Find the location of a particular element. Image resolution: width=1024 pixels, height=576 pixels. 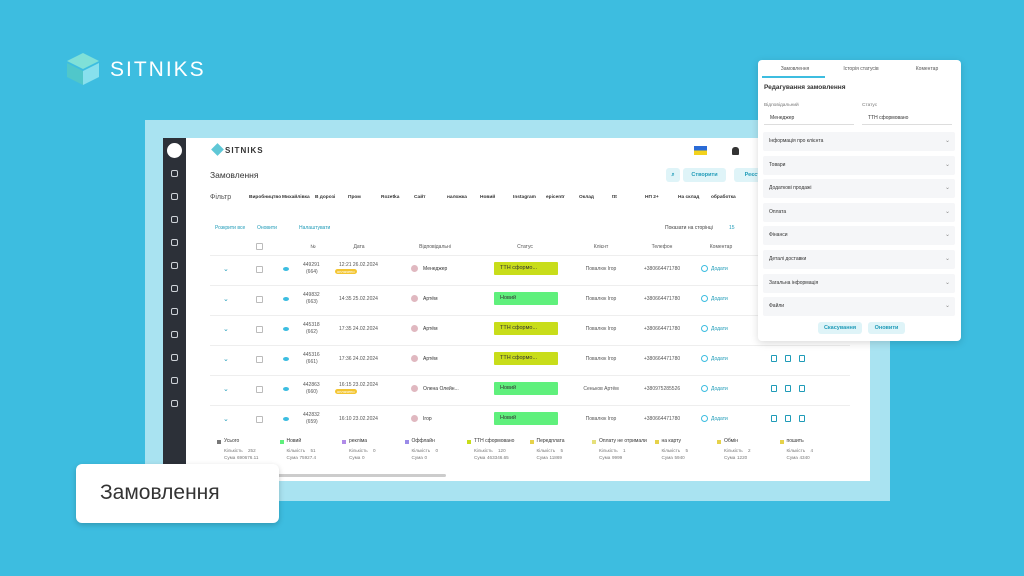

filter-tab: Rozetka is located at coordinates (390, 197).